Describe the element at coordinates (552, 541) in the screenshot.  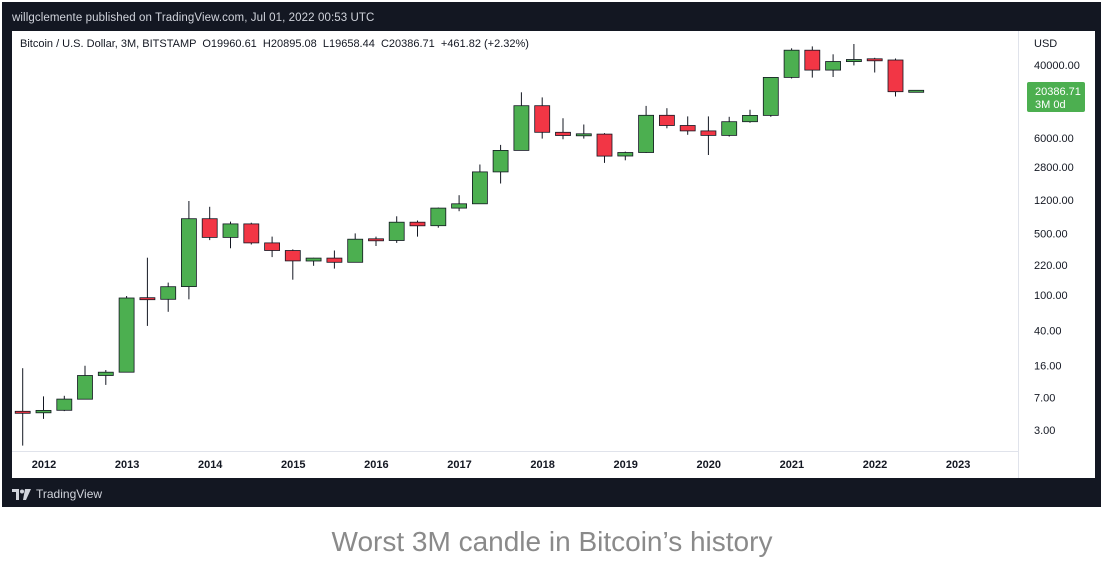
I see `image-caption: Worst 3M candle in Bitcoin’s history` at that location.